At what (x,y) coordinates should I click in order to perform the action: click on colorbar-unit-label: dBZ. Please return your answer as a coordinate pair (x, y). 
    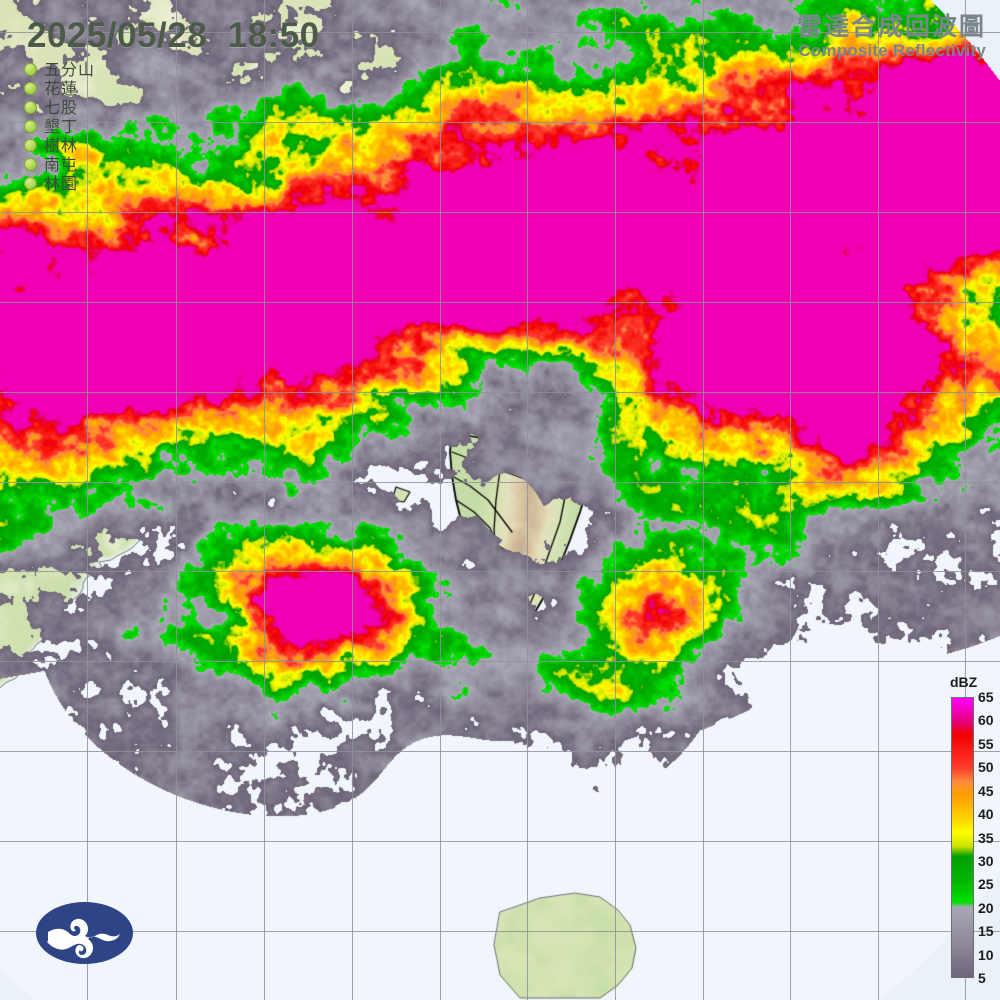
    Looking at the image, I should click on (964, 682).